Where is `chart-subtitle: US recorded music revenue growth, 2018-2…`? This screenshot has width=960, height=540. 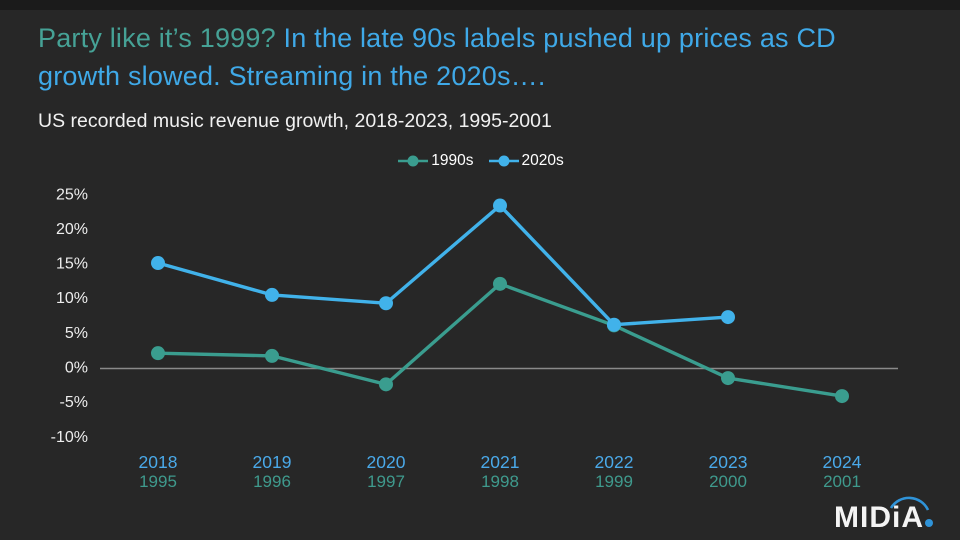 chart-subtitle: US recorded music revenue growth, 2018-2… is located at coordinates (295, 121).